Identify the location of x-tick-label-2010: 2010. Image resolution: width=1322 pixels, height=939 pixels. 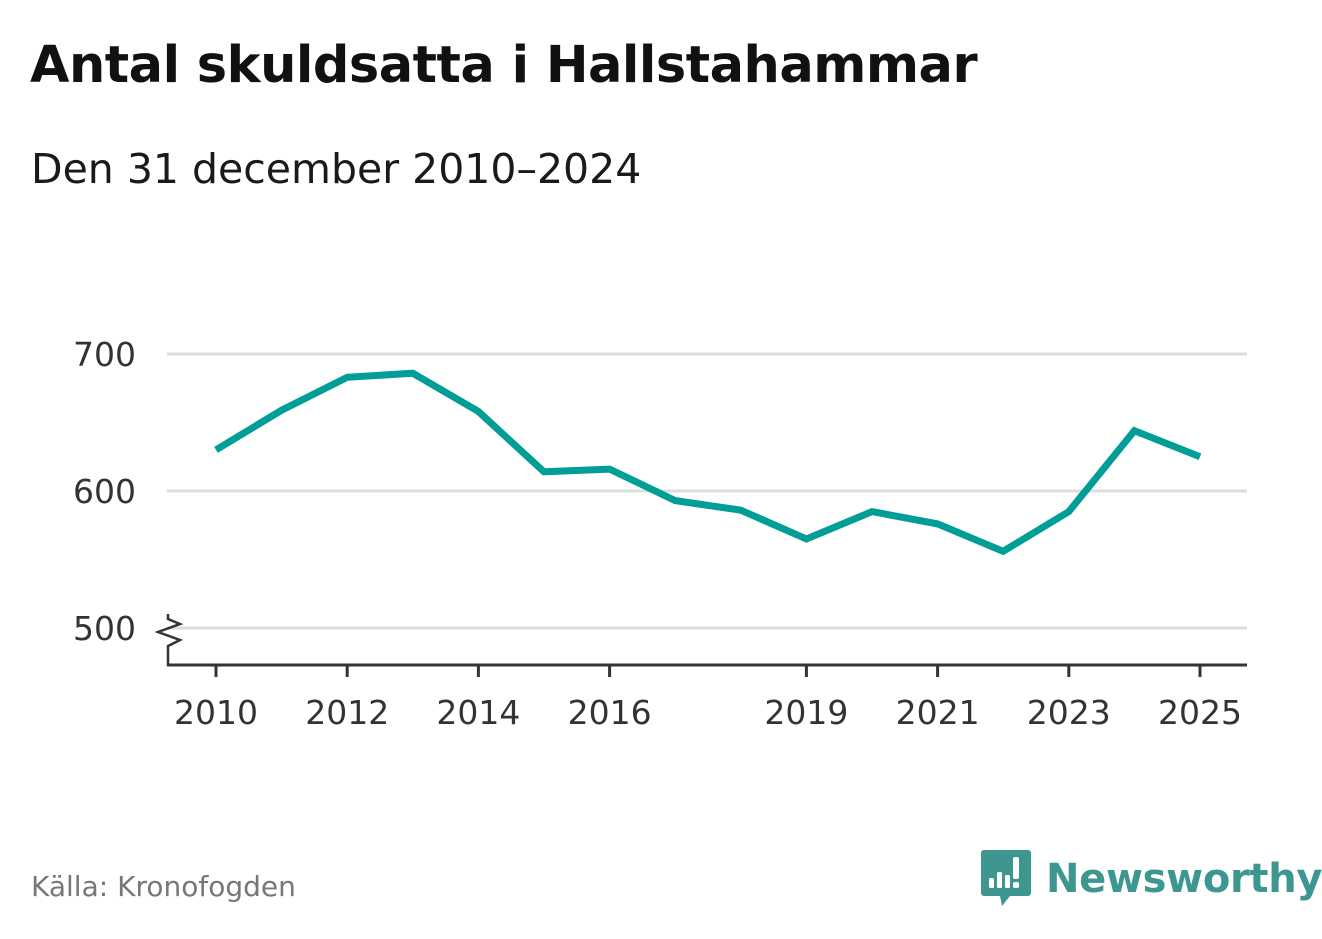
(216, 712).